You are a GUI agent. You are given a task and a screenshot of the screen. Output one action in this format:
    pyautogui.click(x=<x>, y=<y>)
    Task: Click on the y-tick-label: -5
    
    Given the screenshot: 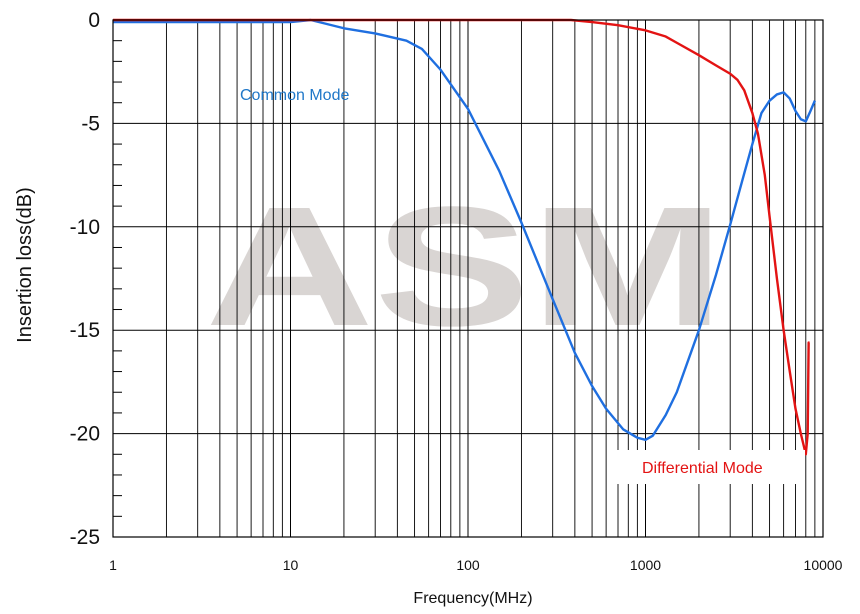 What is the action you would take?
    pyautogui.click(x=90, y=123)
    